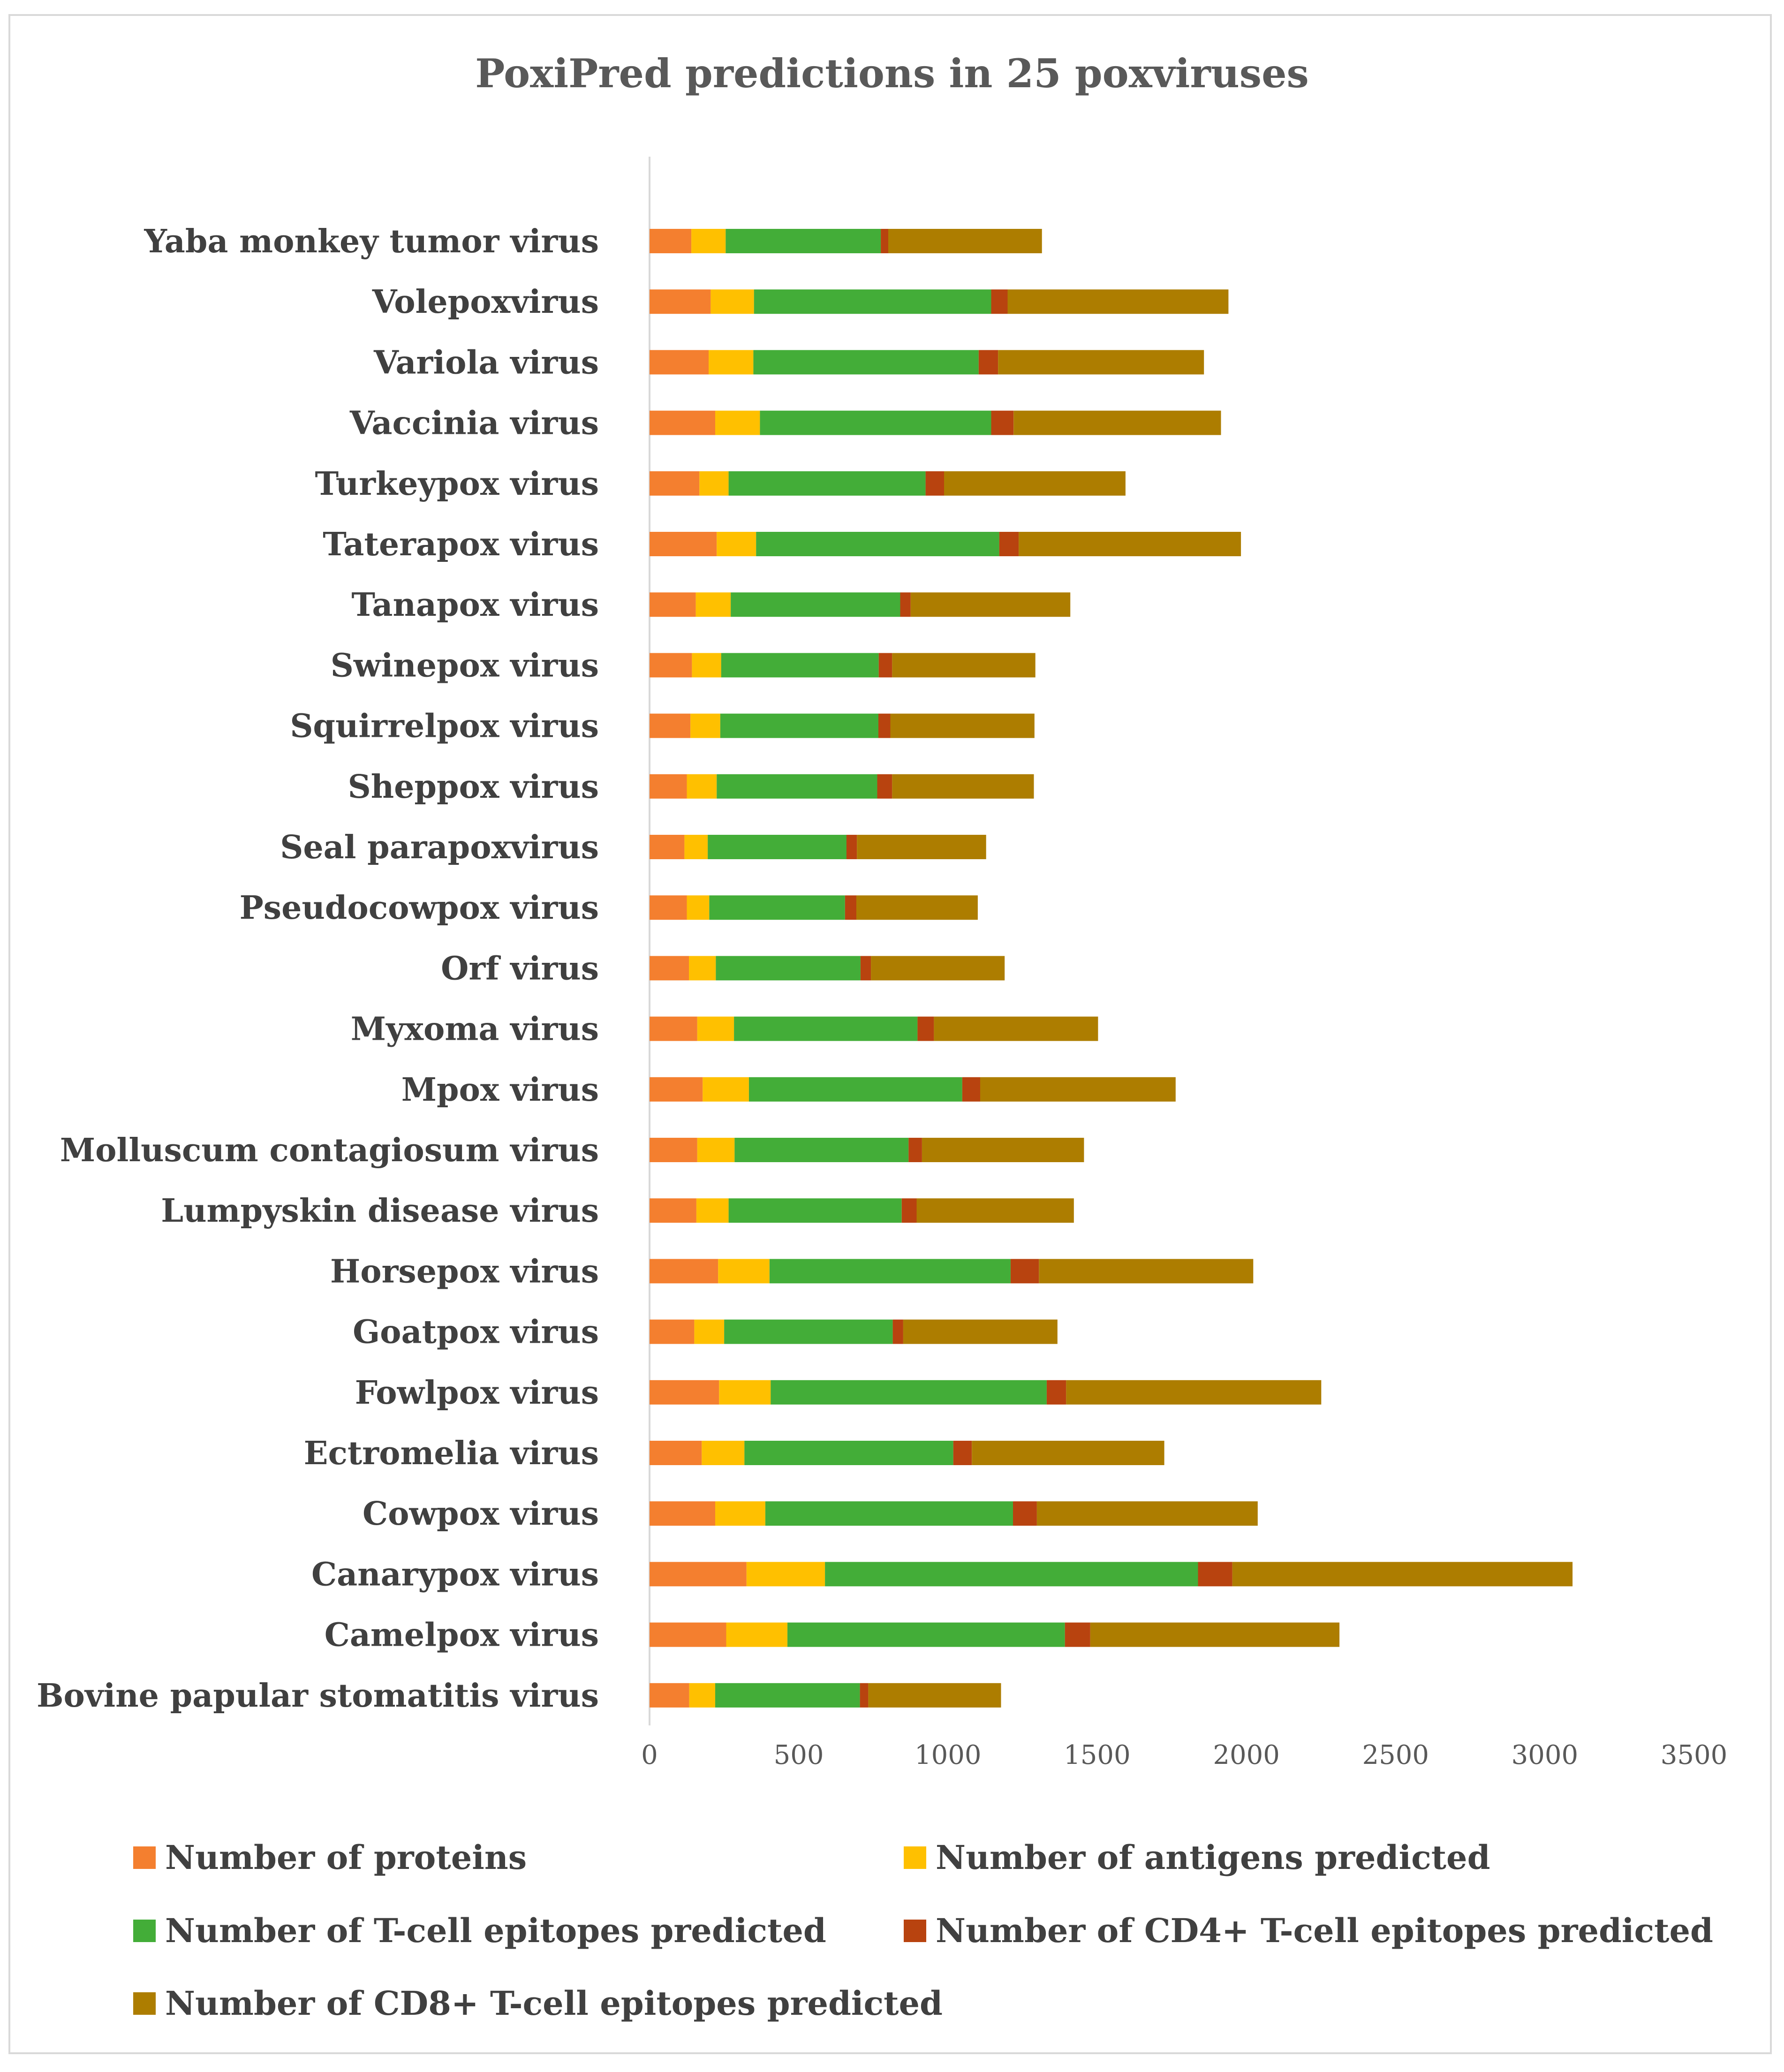  I want to click on category-label: Fowlpox virus, so click(477, 1393).